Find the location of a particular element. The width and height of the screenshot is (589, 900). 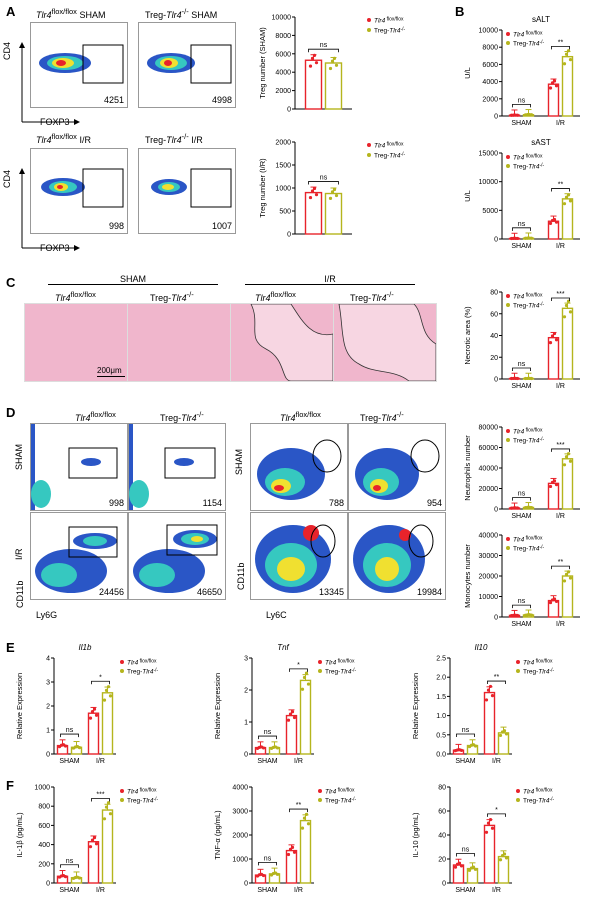

gate-count: 24456 is located at coordinates (111, 592).